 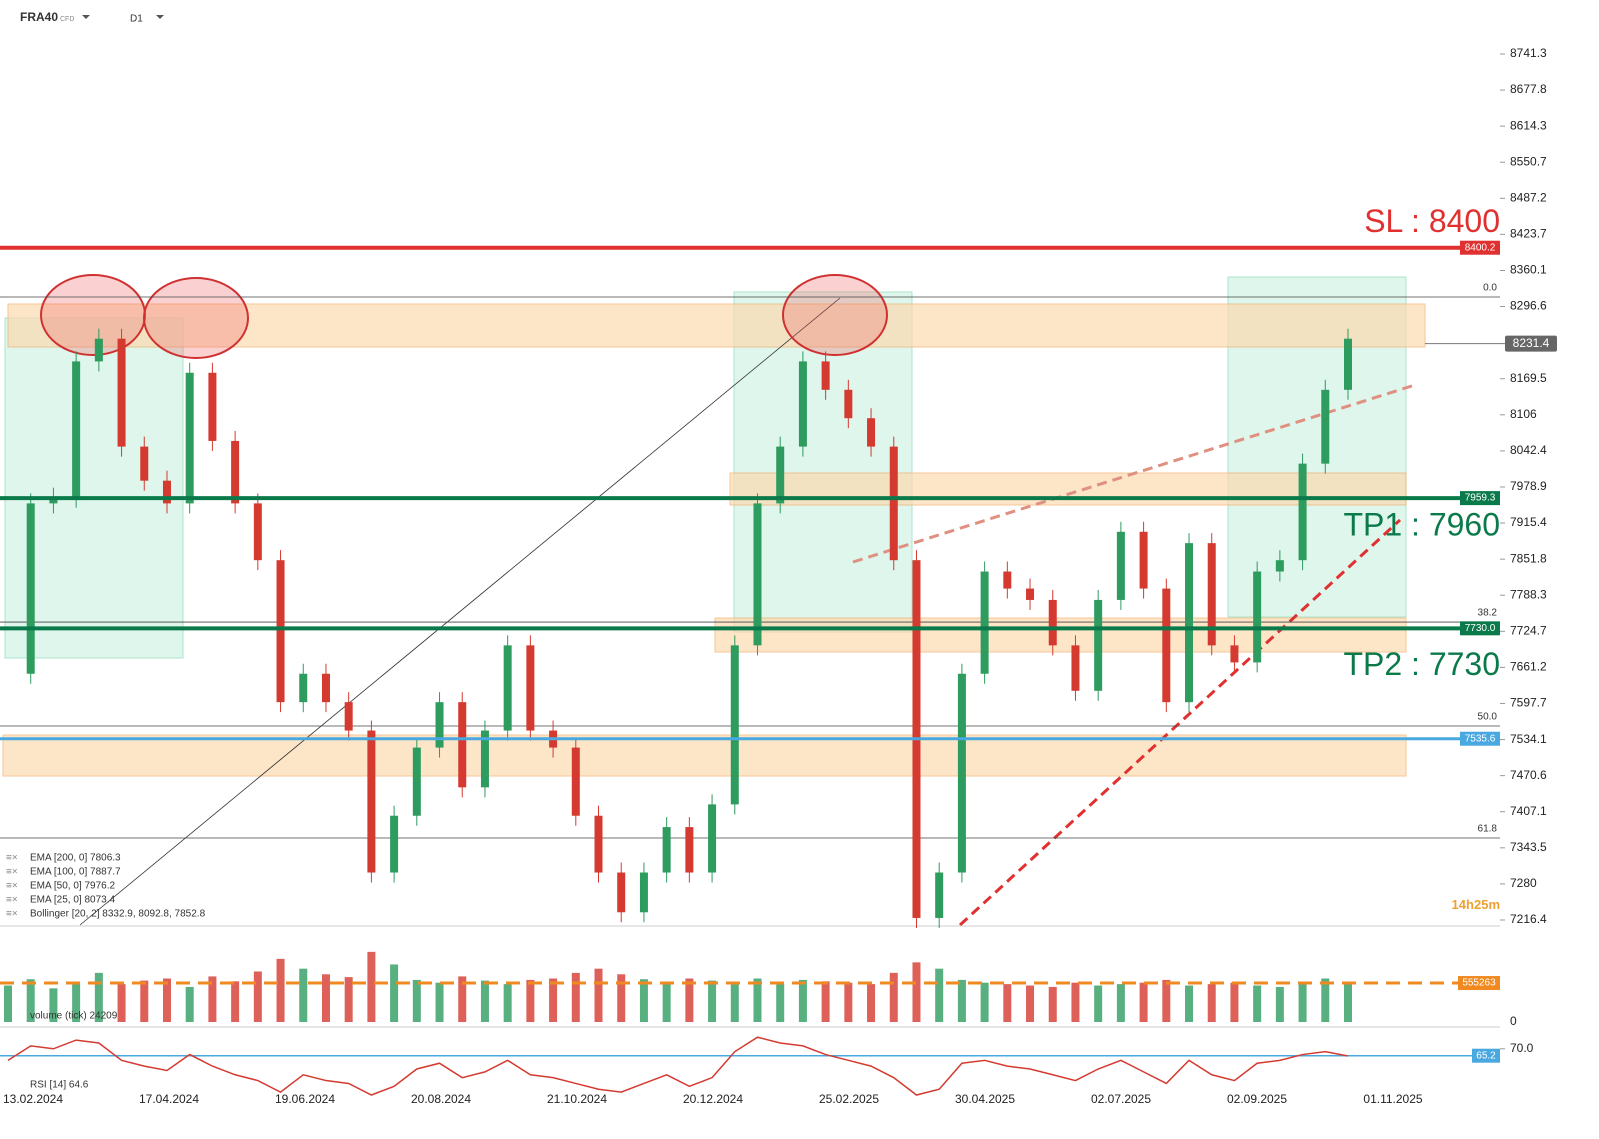 What do you see at coordinates (1479, 983) in the screenshot?
I see `avg-badge` at bounding box center [1479, 983].